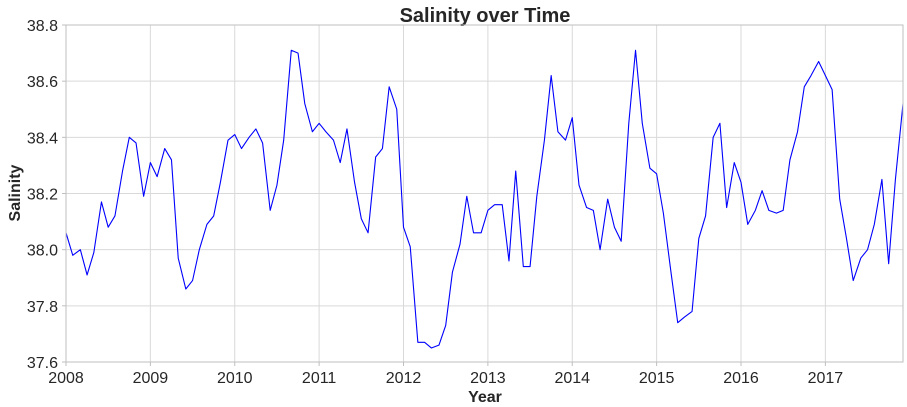 The width and height of the screenshot is (907, 407). I want to click on y-tick-label: 38.2, so click(42, 195).